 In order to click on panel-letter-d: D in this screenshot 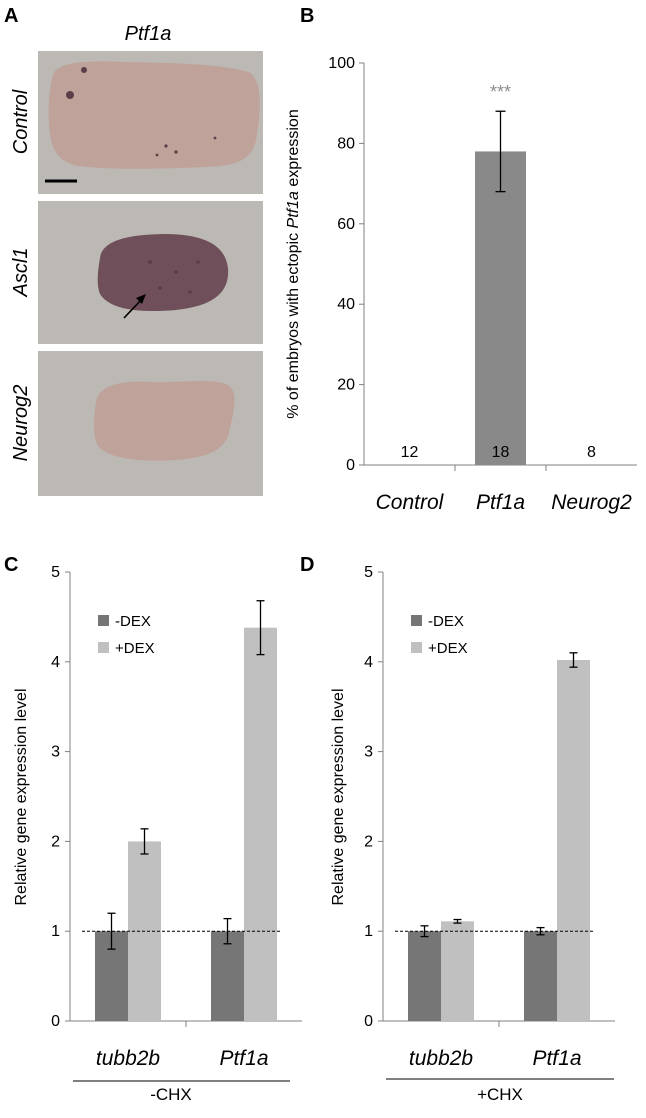, I will do `click(307, 565)`.